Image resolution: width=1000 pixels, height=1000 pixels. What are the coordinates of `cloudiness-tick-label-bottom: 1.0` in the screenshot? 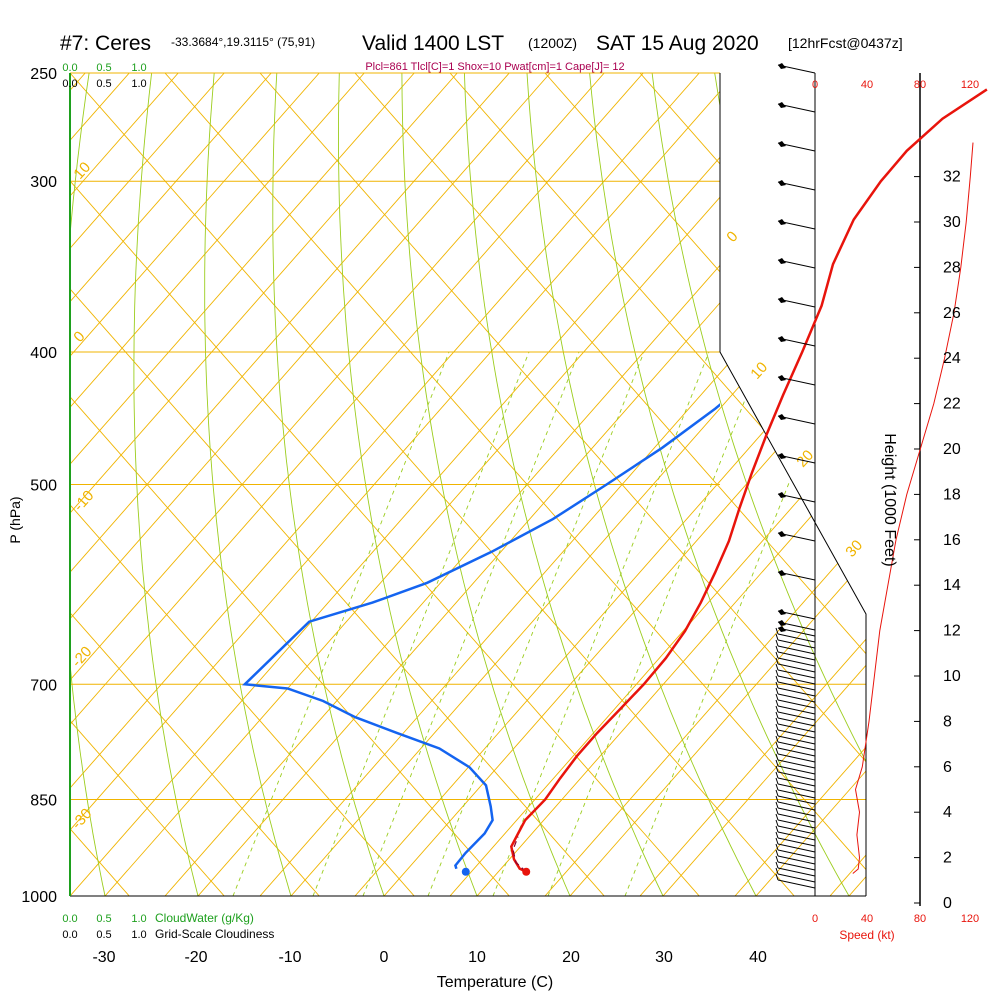 It's located at (138, 935).